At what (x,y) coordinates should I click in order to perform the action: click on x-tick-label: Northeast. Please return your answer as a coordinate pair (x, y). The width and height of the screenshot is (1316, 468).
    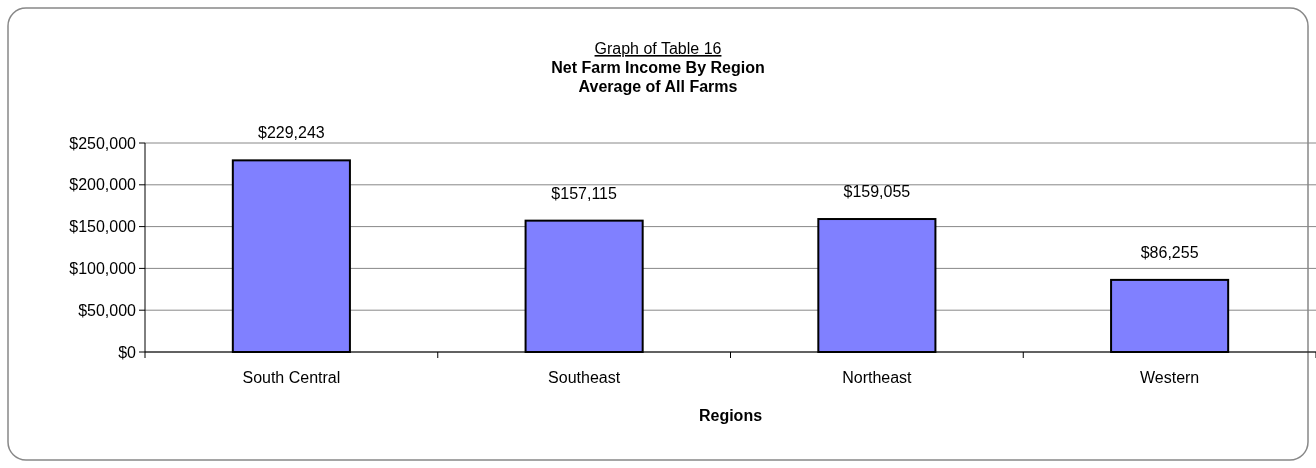
    Looking at the image, I should click on (877, 377).